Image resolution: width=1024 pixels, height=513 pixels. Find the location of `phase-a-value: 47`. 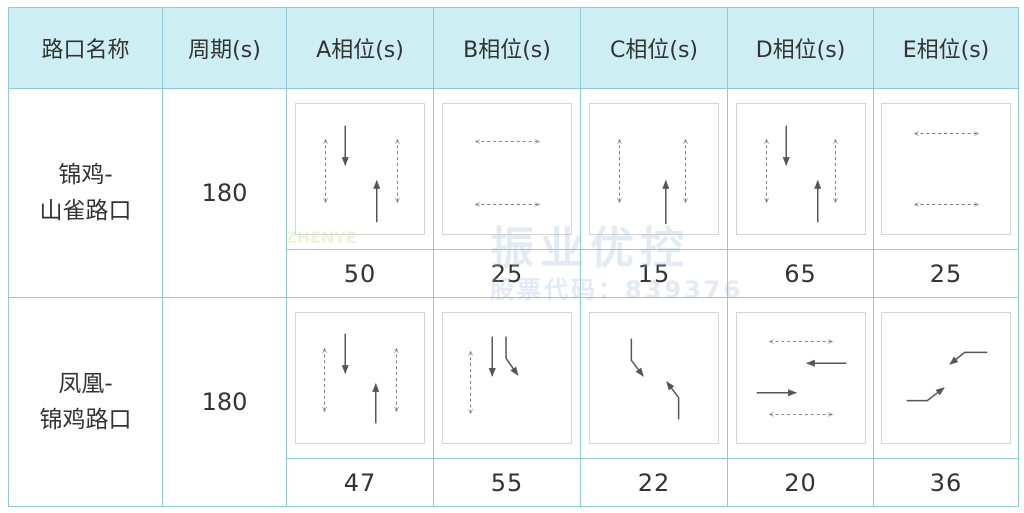

phase-a-value: 47 is located at coordinates (360, 482).